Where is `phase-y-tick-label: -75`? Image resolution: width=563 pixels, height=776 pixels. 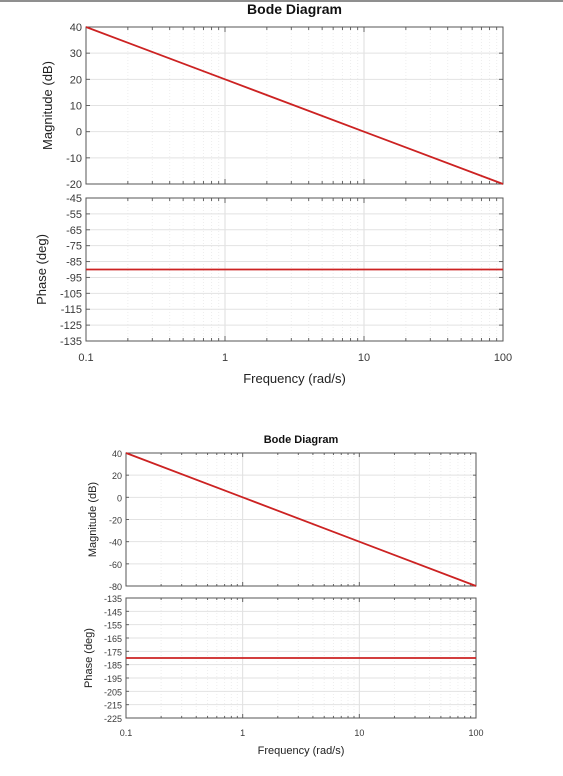
phase-y-tick-label: -75 is located at coordinates (74, 247).